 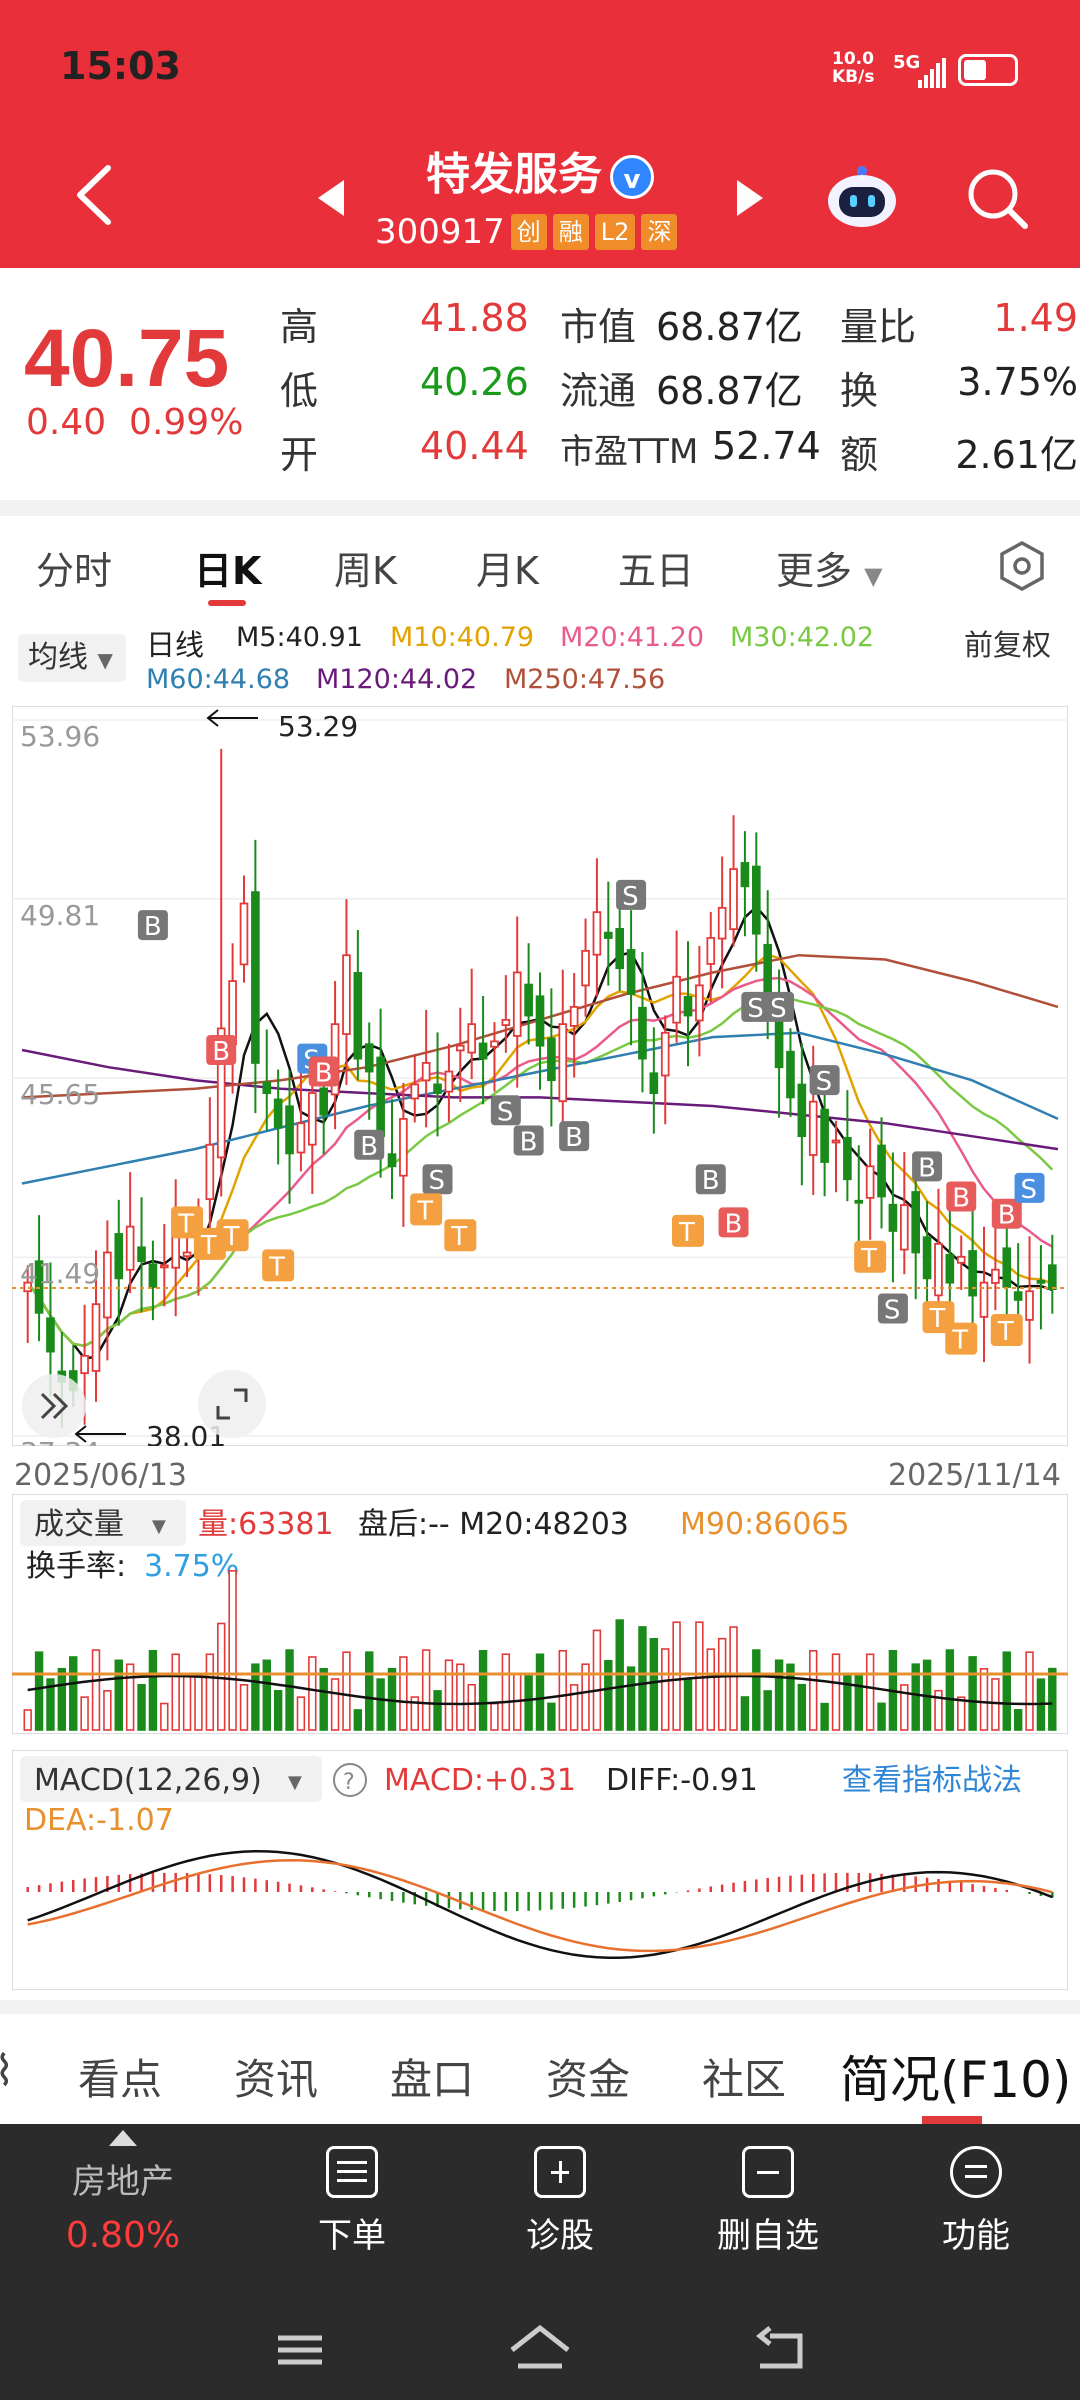 What do you see at coordinates (123, 2235) in the screenshot?
I see `sector-change: 0.80%` at bounding box center [123, 2235].